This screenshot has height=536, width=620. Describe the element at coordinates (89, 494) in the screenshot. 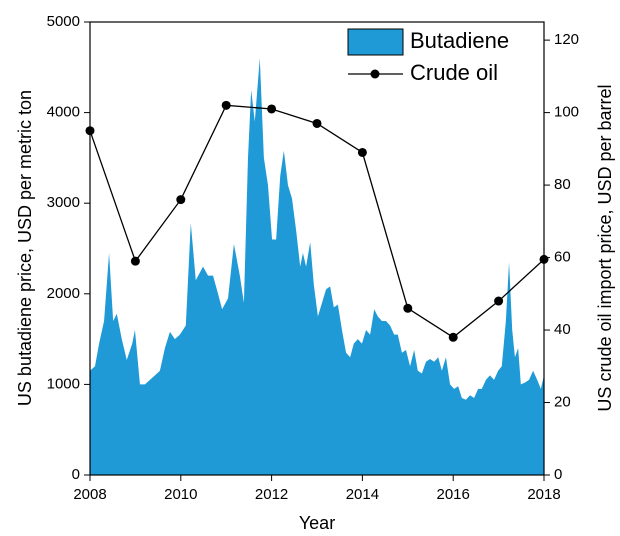

I see `x-tick-label: 2008` at that location.